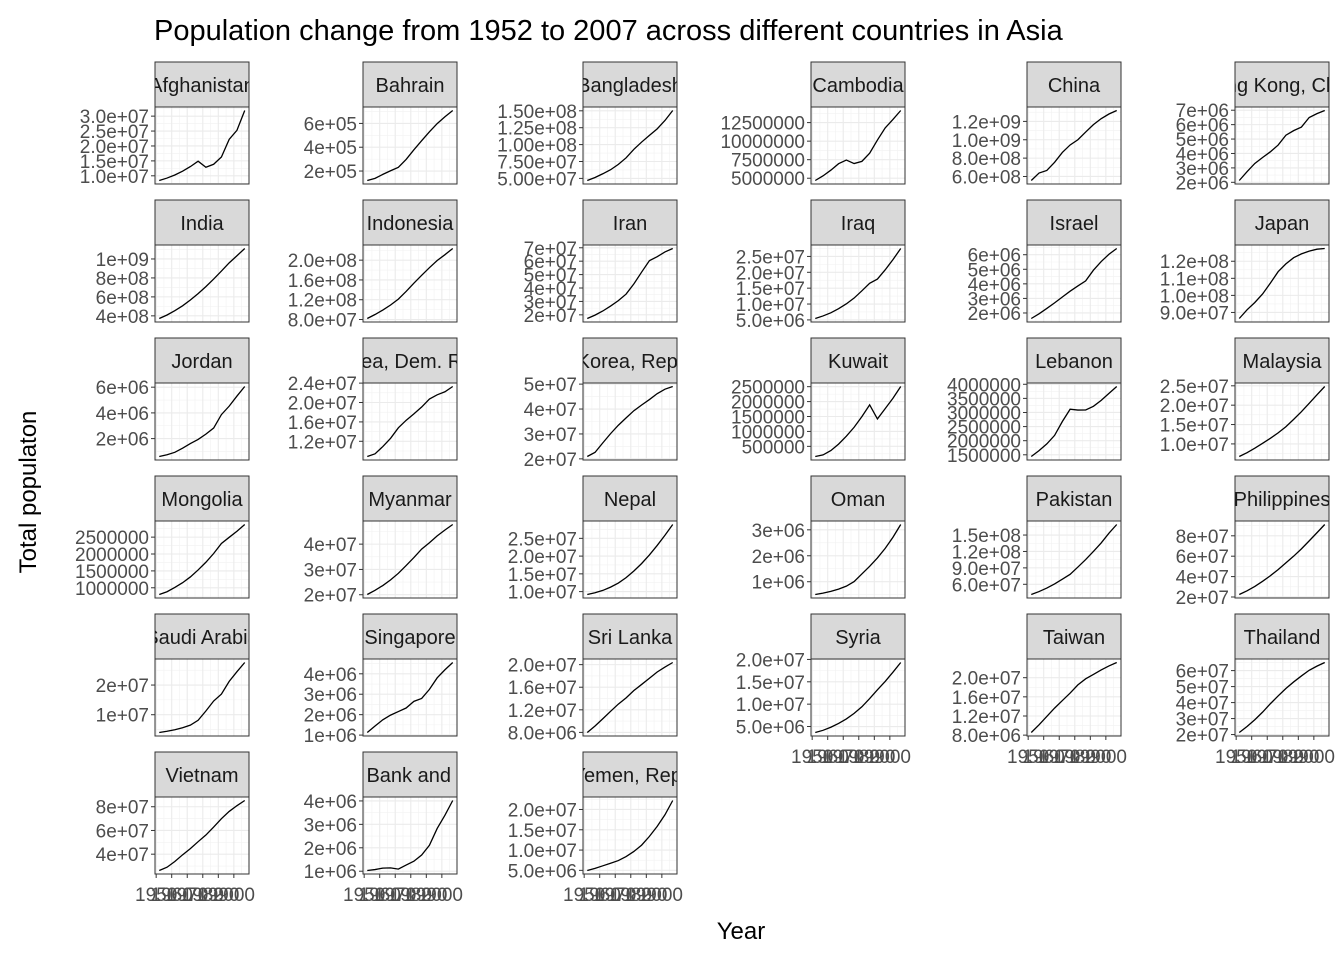  Describe the element at coordinates (410, 500) in the screenshot. I see `facet-label-myanmar: Myanmar` at that location.